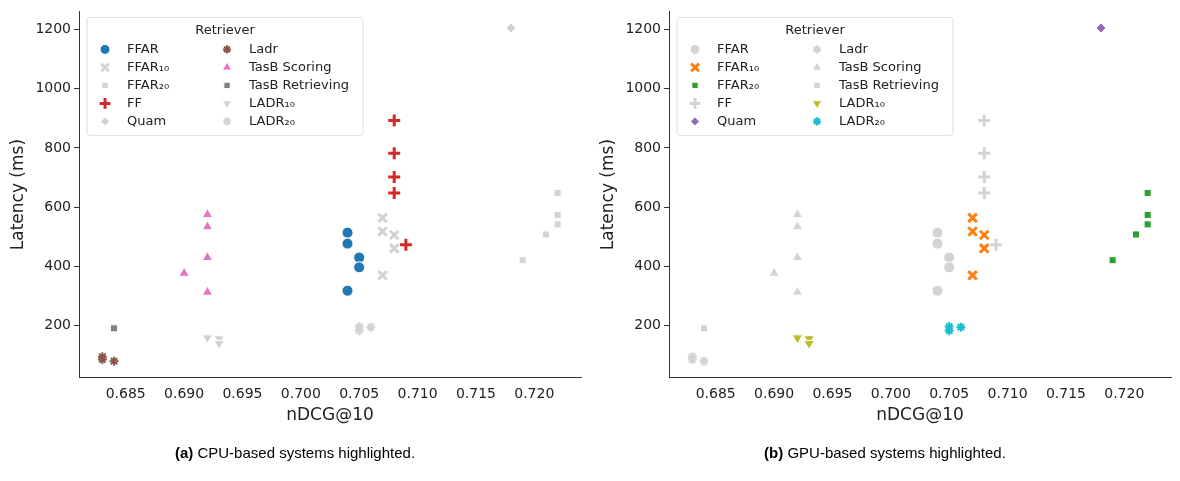  I want to click on text: (b) GPU-based systems highlighted., so click(885, 452).